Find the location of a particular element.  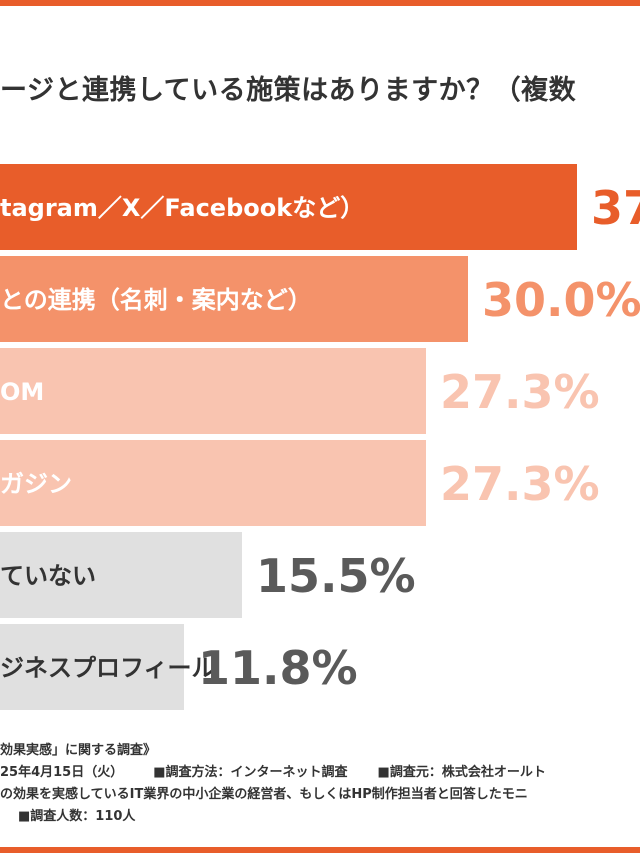

bar-value-label-6: 11.8% is located at coordinates (278, 668).